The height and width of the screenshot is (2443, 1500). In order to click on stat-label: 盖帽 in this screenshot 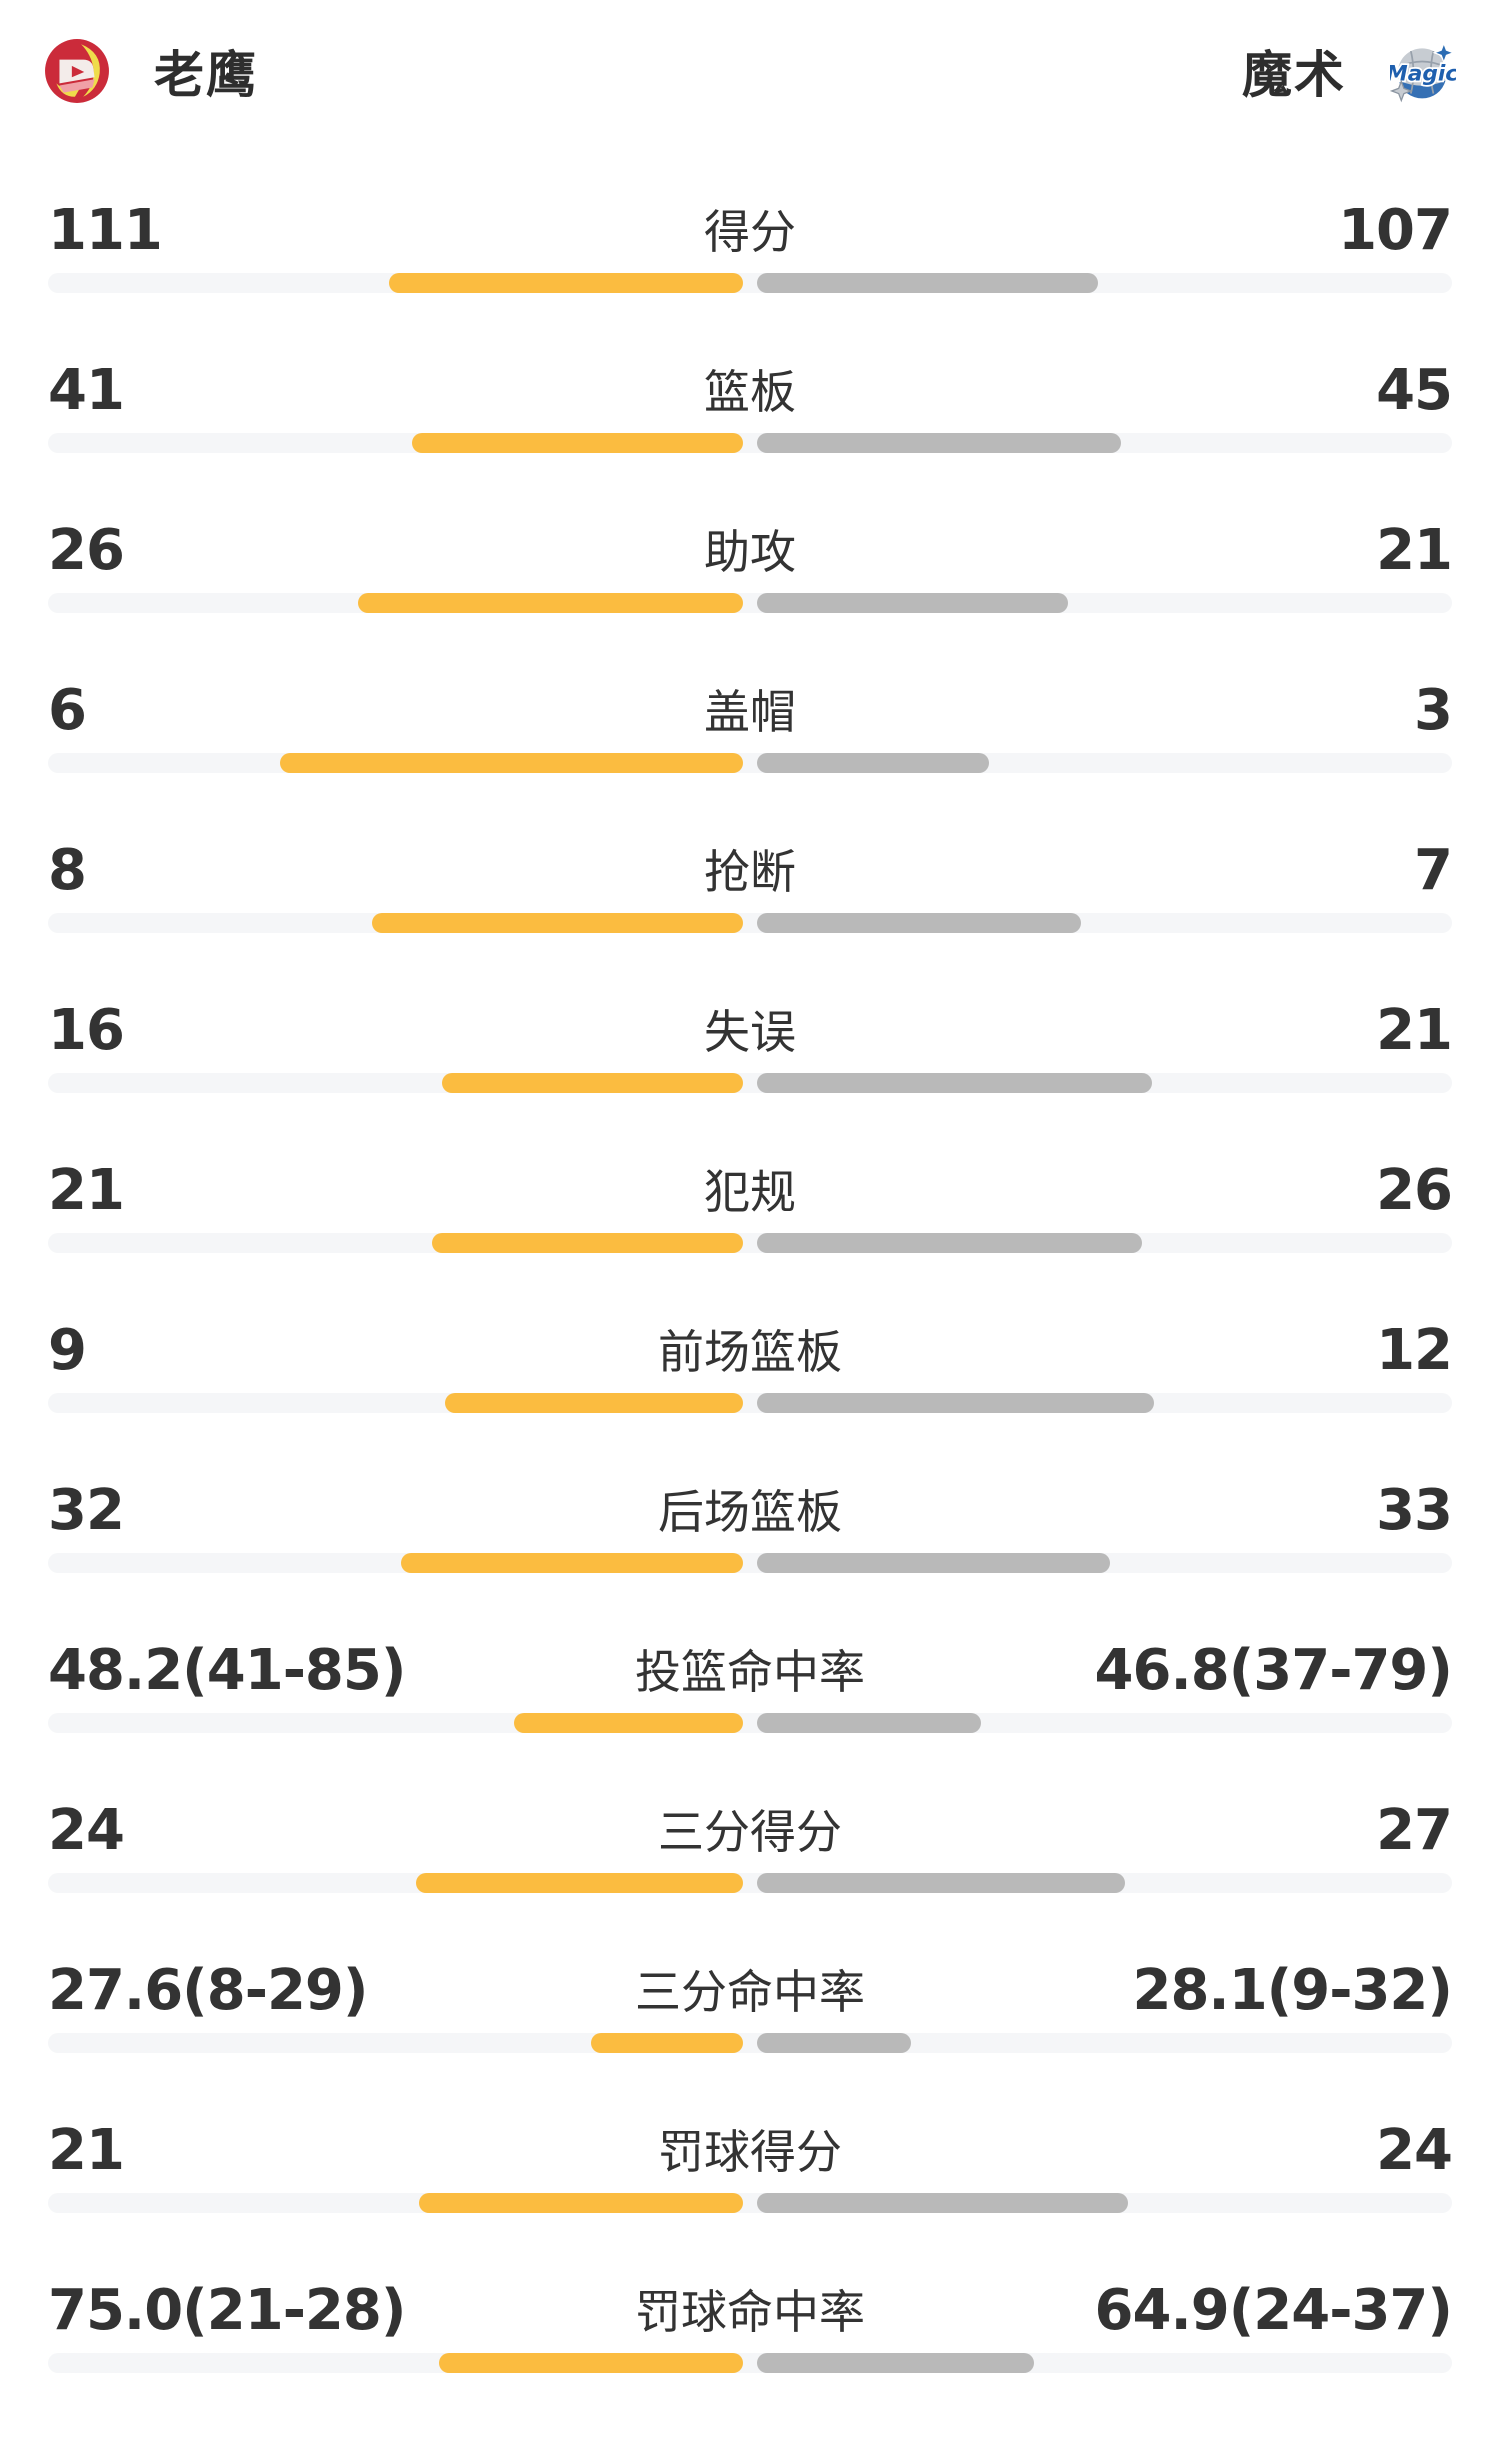, I will do `click(750, 712)`.